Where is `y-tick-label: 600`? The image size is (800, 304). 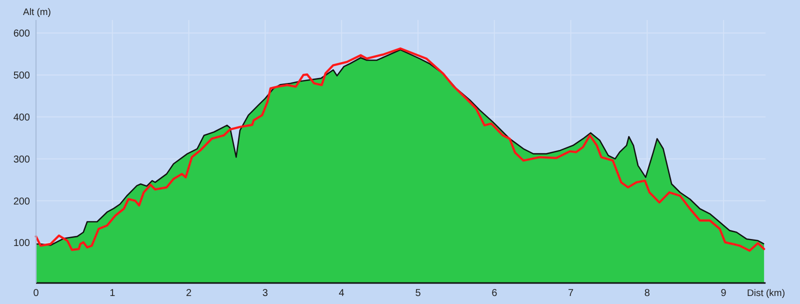
y-tick-label: 600 is located at coordinates (21, 34).